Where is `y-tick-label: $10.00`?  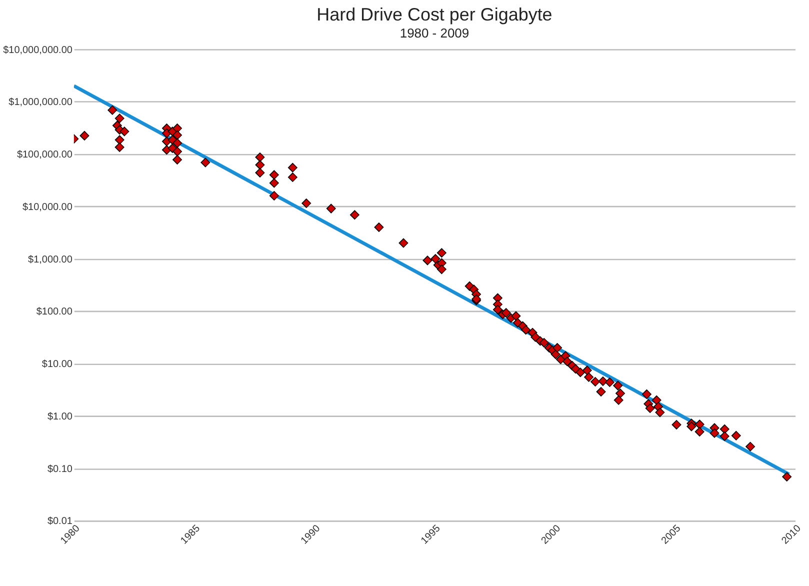 y-tick-label: $10.00 is located at coordinates (57, 364).